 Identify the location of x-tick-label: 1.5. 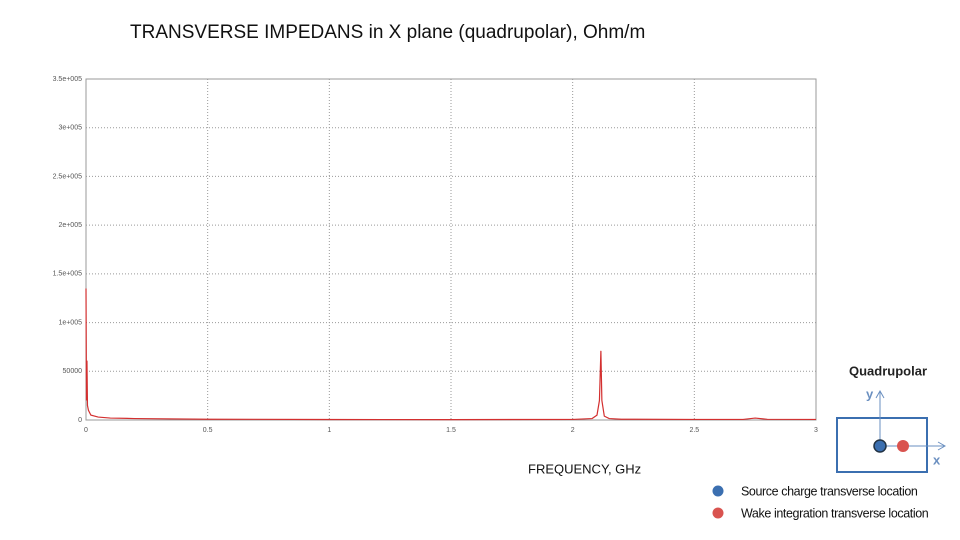
(451, 430).